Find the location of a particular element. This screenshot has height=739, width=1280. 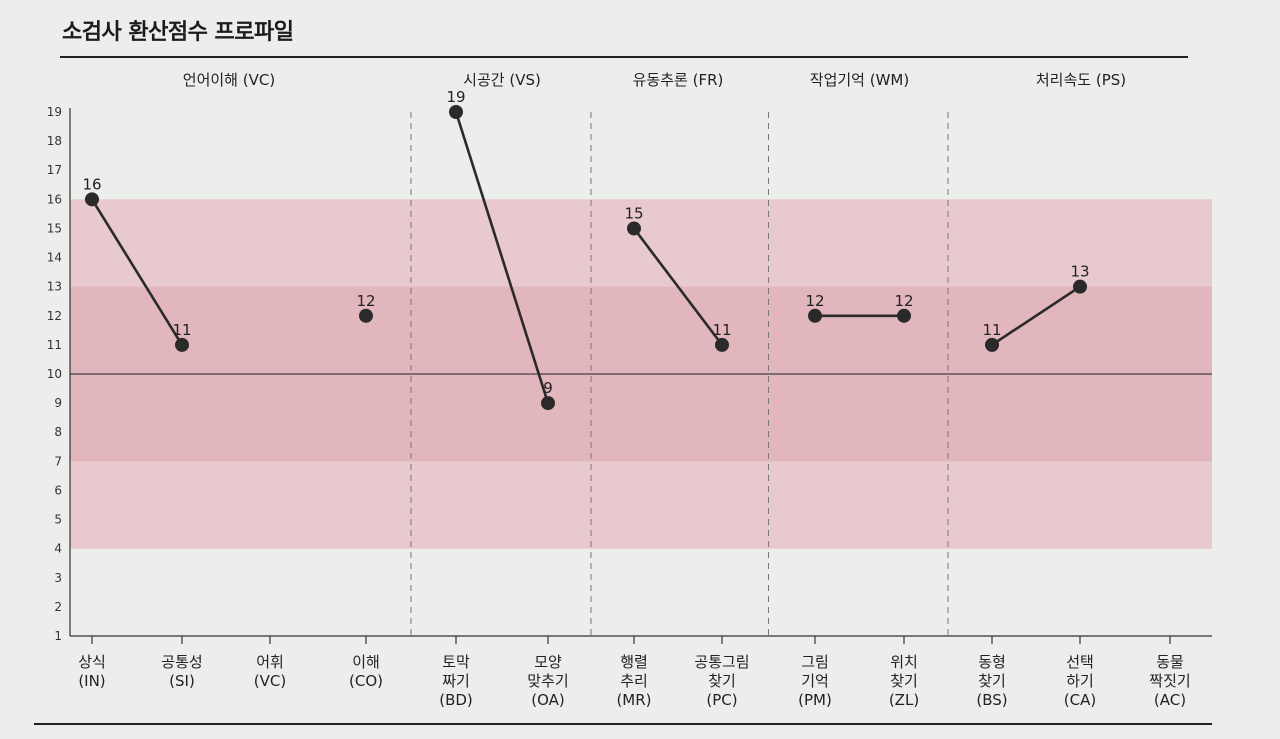

x-category-label: (MR) is located at coordinates (633, 700).